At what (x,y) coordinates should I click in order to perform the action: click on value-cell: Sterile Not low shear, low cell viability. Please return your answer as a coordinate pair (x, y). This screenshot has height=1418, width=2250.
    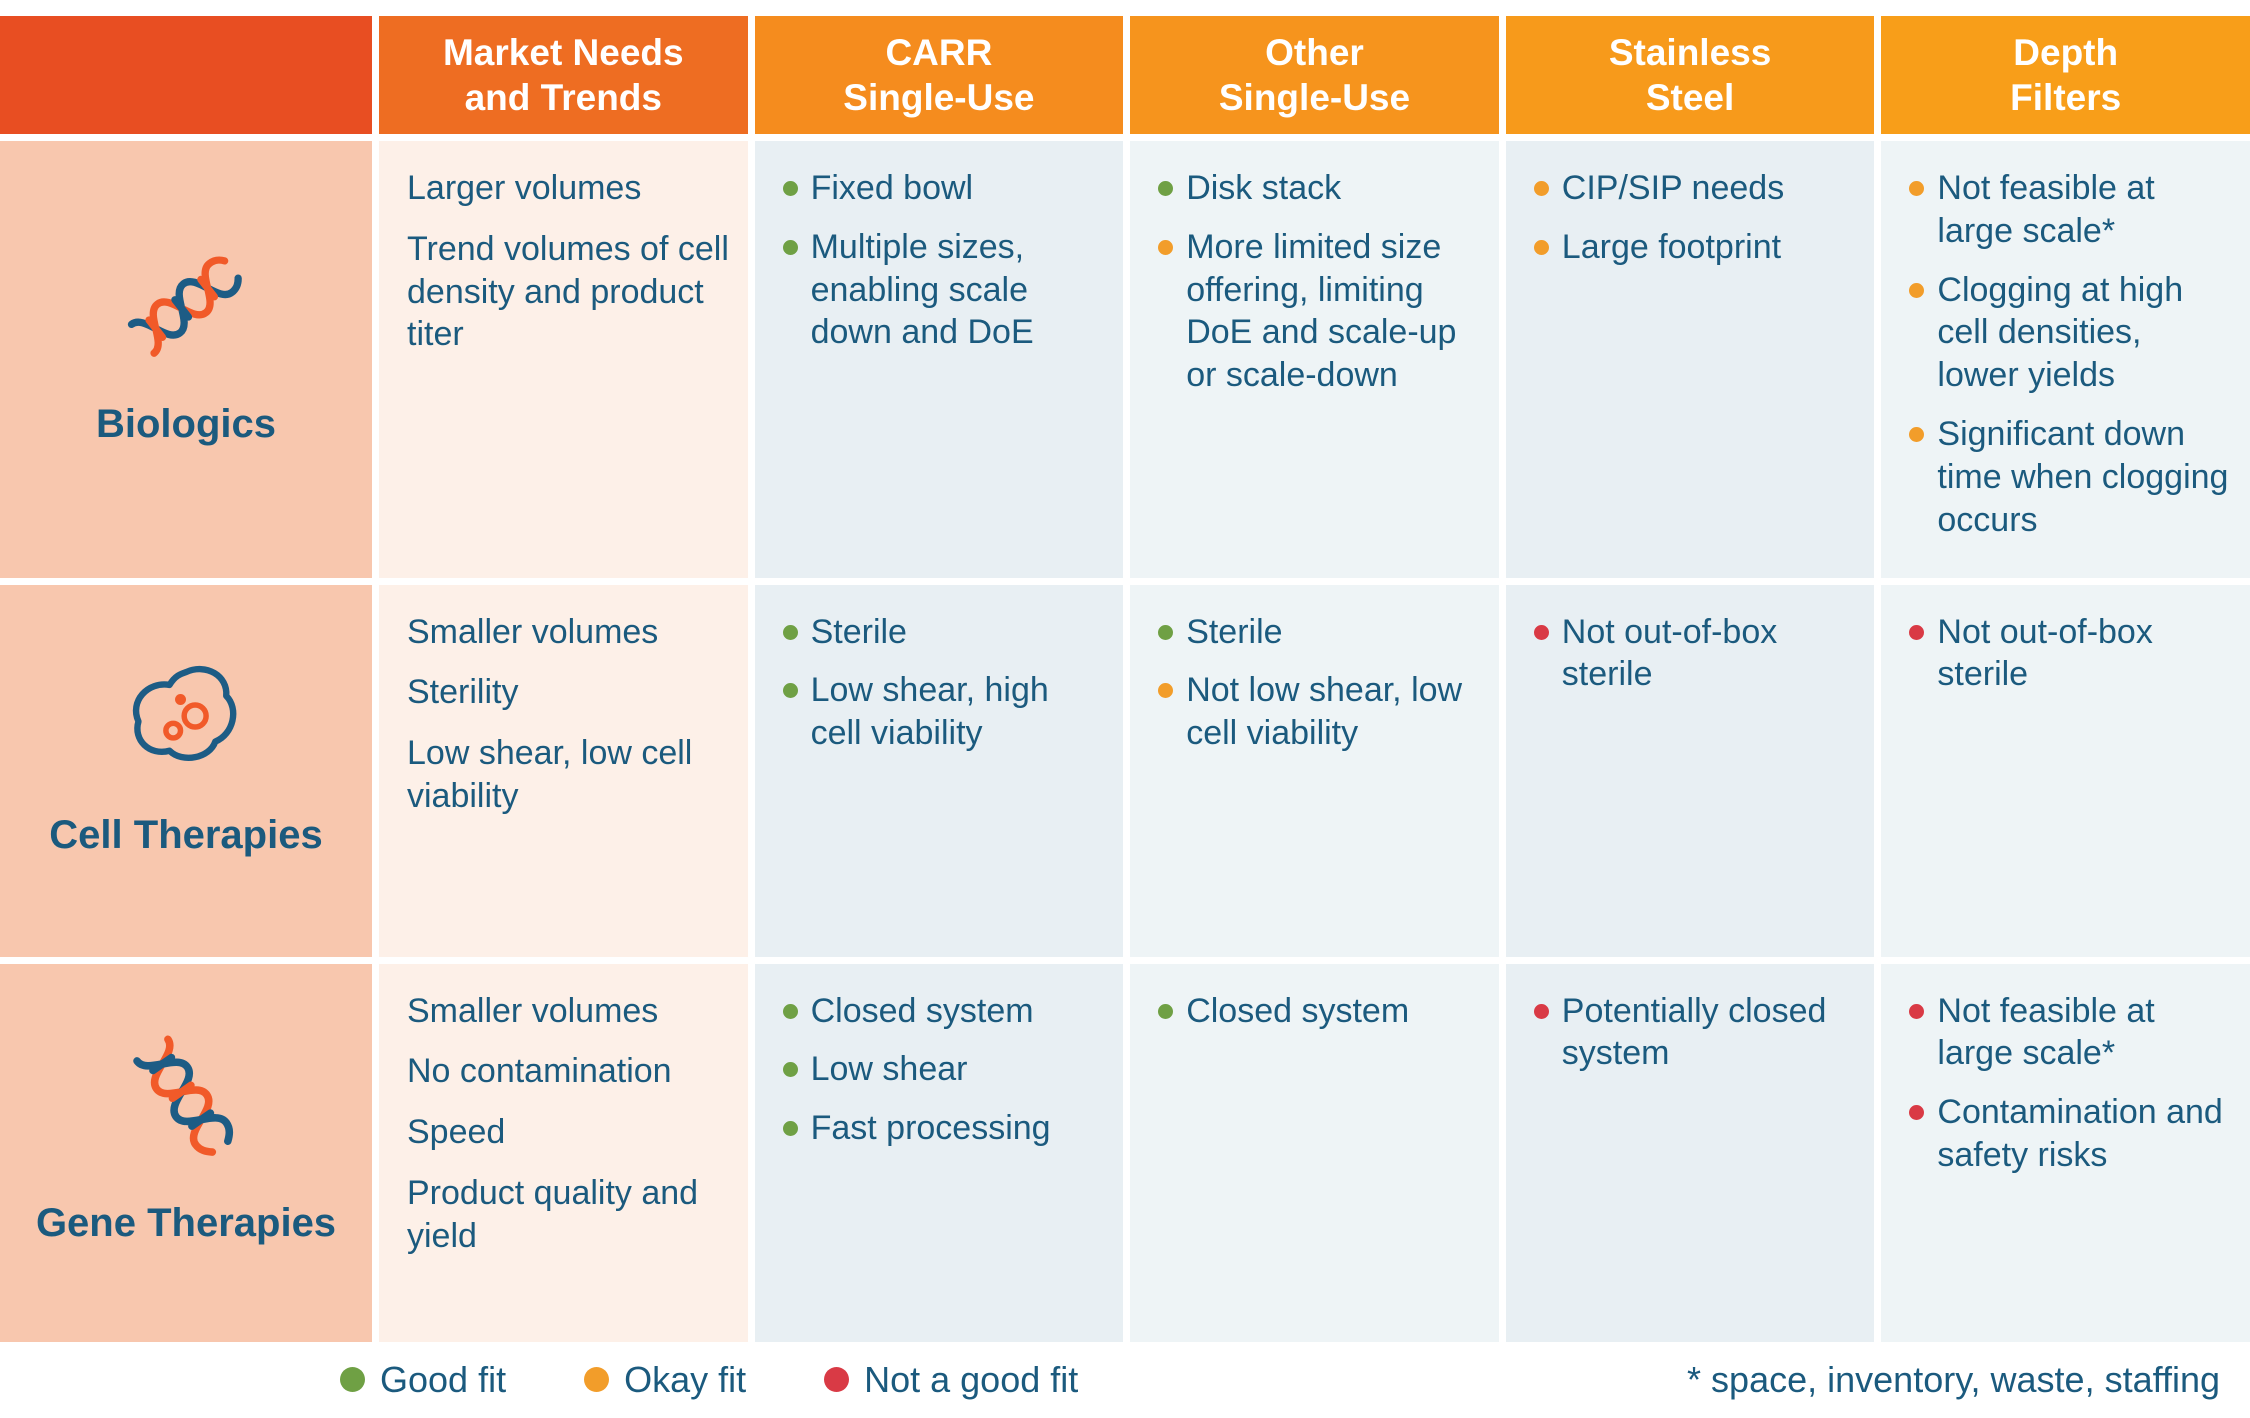
    Looking at the image, I should click on (1314, 770).